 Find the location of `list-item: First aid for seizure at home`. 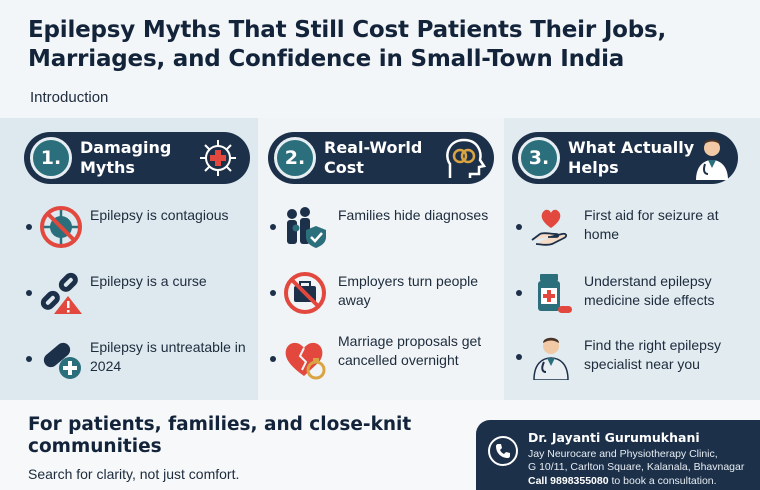

list-item: First aid for seizure at home is located at coordinates (629, 232).